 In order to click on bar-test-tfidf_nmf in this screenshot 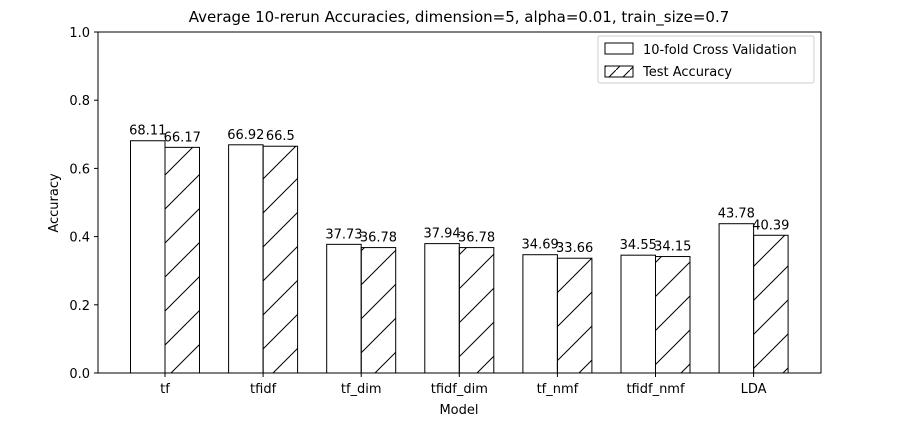, I will do `click(673, 315)`.